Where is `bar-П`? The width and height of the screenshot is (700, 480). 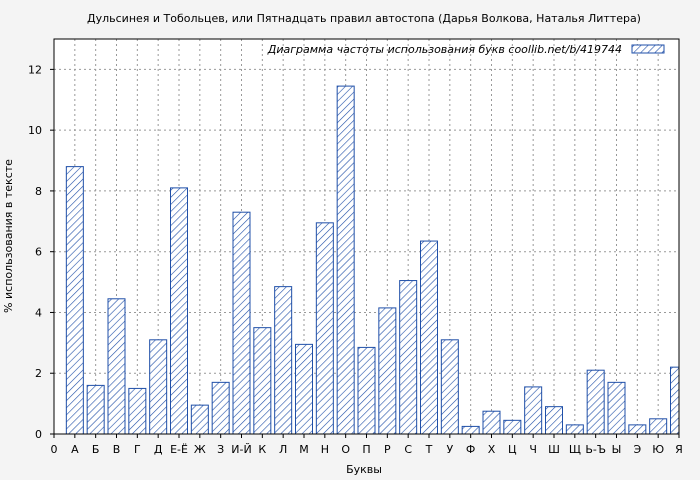
bar-П is located at coordinates (366, 390).